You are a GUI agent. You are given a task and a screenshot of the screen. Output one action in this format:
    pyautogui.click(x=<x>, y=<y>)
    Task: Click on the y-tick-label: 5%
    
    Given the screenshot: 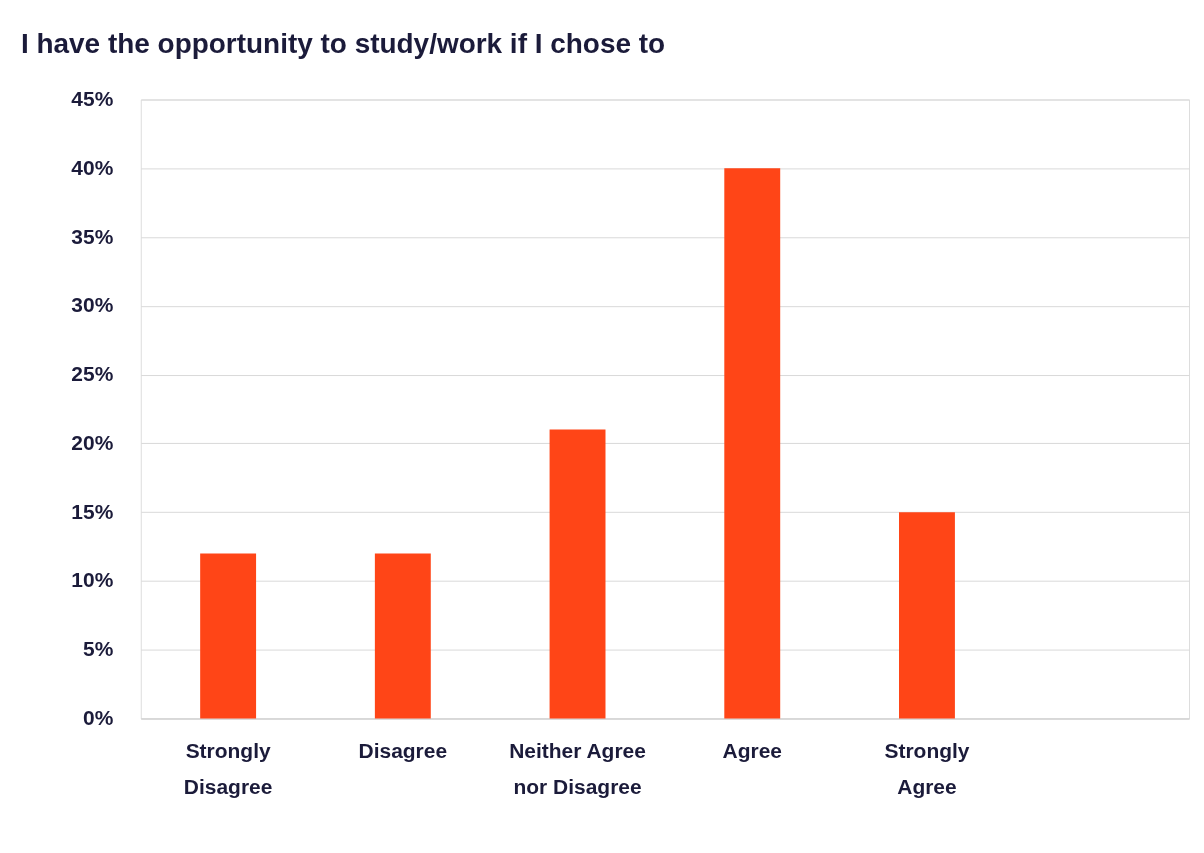 What is the action you would take?
    pyautogui.click(x=98, y=649)
    